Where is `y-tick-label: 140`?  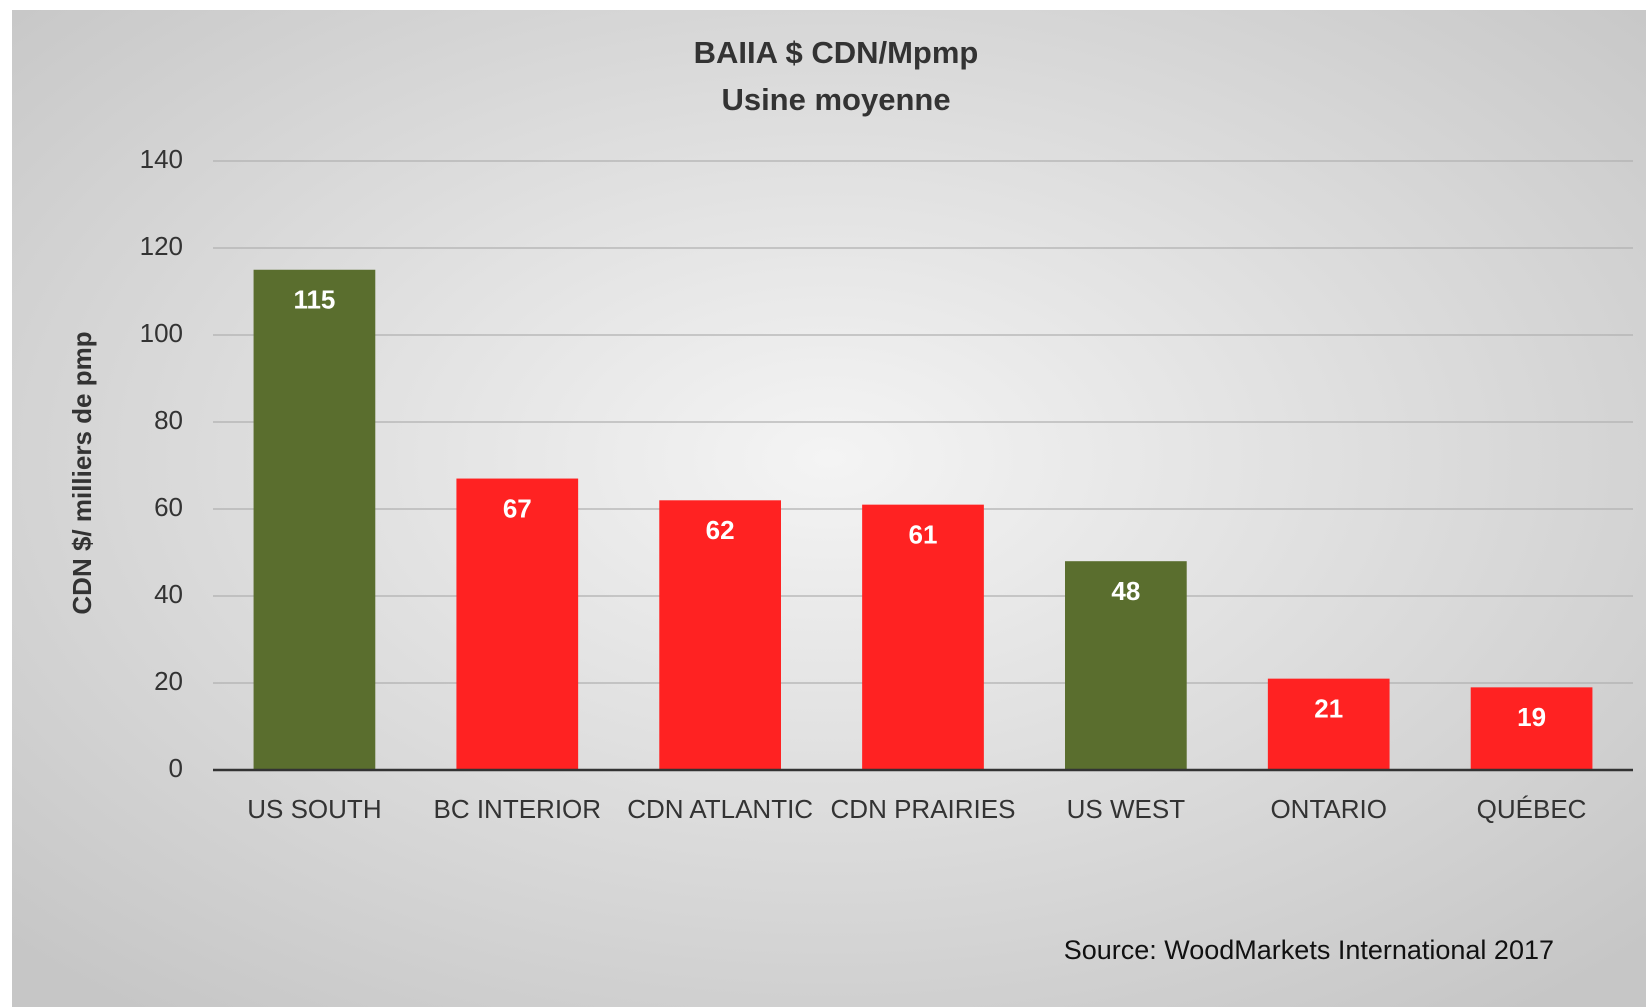 y-tick-label: 140 is located at coordinates (161, 159).